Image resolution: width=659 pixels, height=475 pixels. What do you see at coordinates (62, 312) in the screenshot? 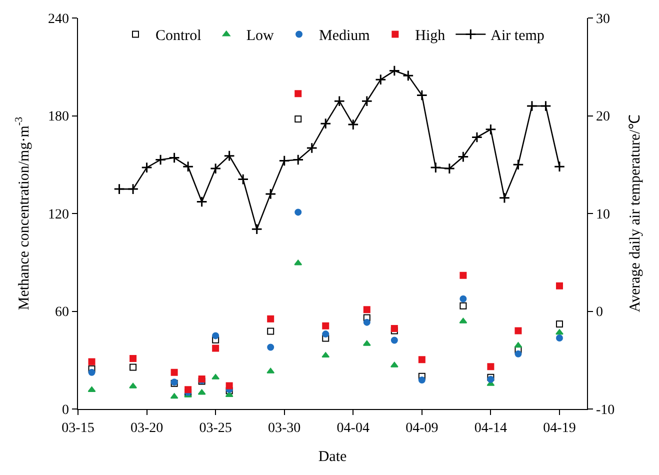
I see `y-tick-label: 60` at bounding box center [62, 312].